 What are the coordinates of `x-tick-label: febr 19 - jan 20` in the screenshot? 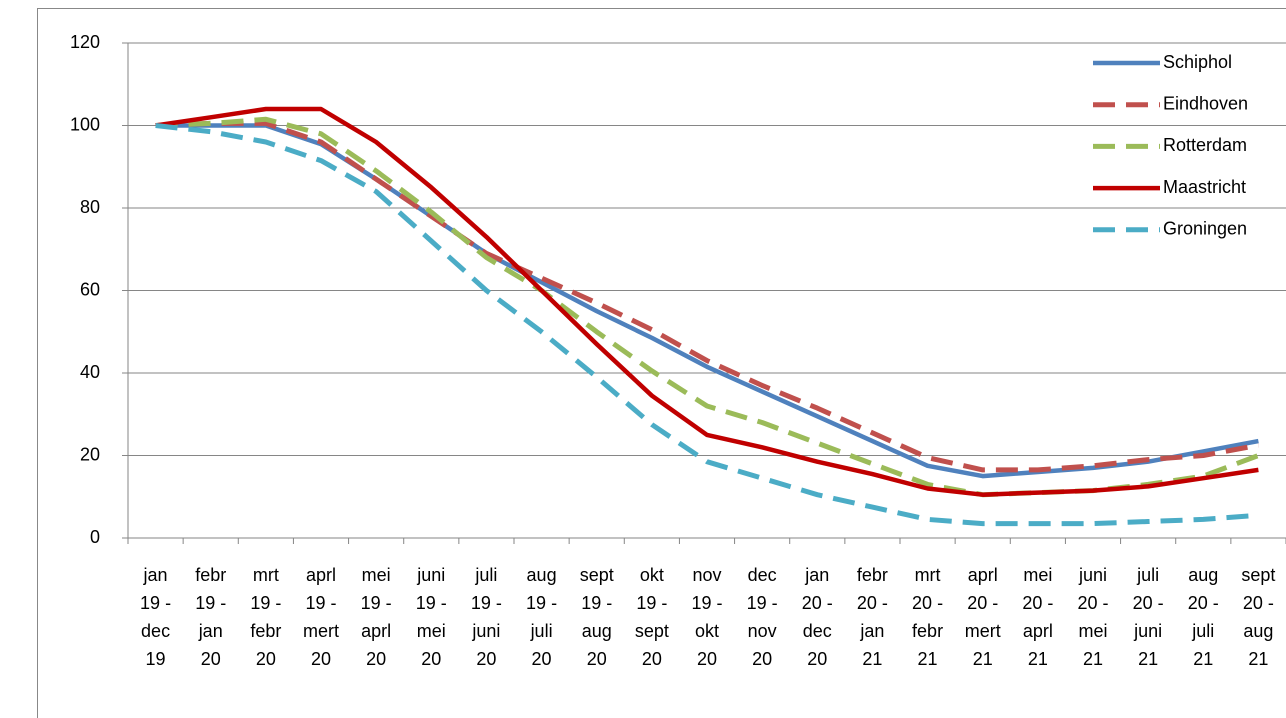 It's located at (210, 617).